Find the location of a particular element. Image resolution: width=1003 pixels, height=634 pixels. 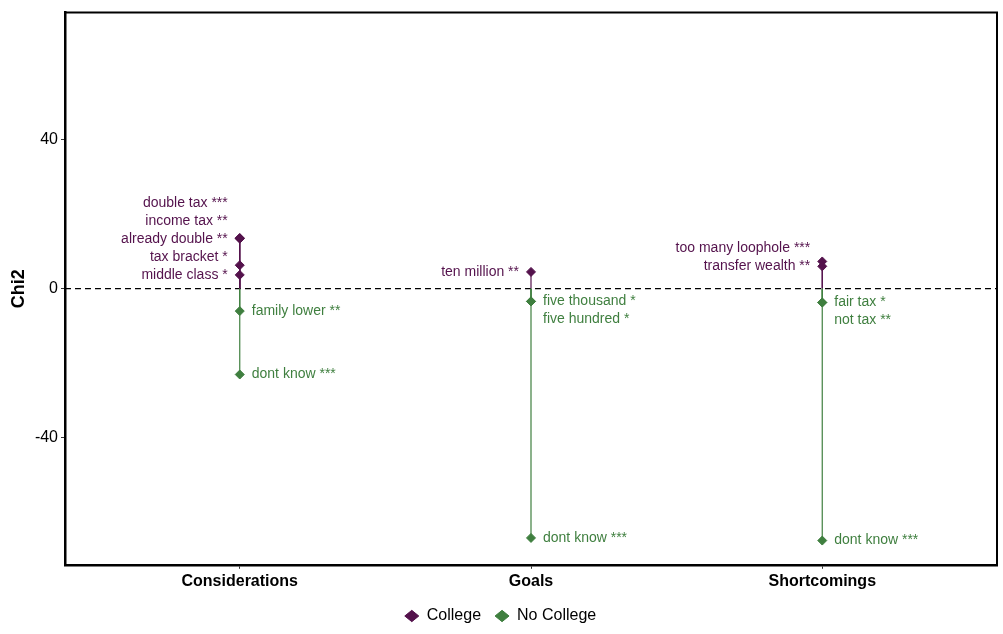

annotation: five hundred * is located at coordinates (586, 318).